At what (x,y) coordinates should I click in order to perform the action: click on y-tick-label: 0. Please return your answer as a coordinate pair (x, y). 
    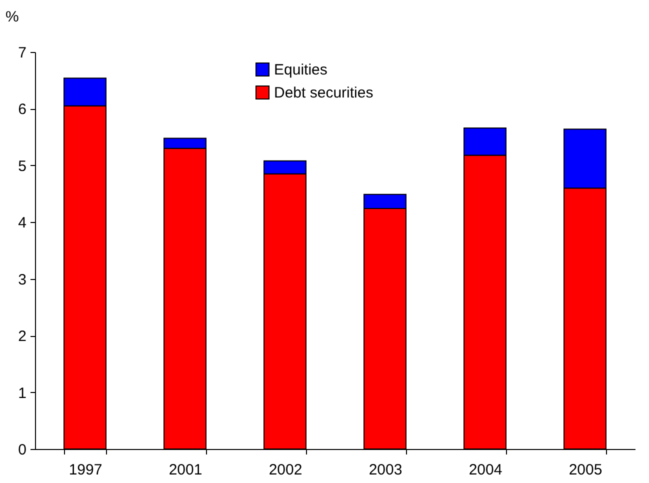
    Looking at the image, I should click on (22, 450).